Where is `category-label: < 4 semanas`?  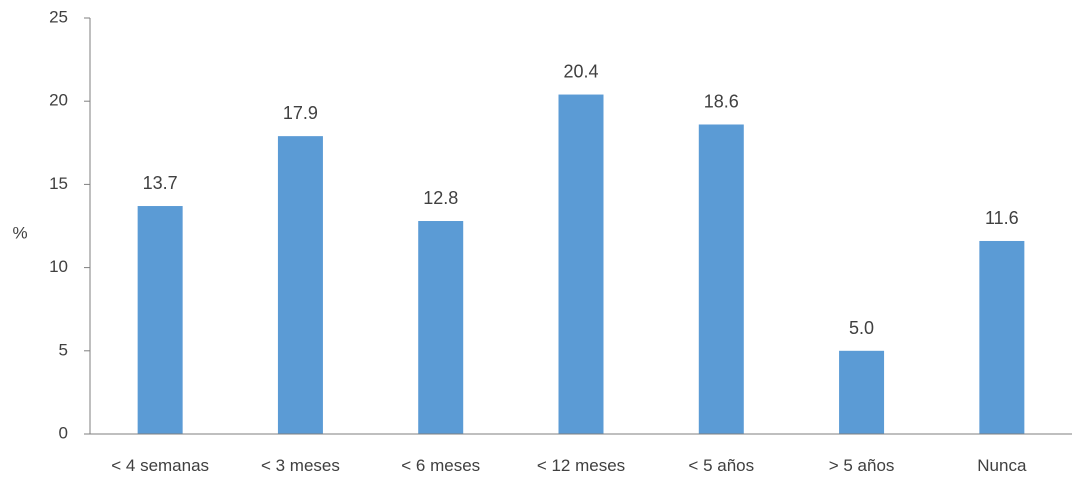
category-label: < 4 semanas is located at coordinates (160, 465).